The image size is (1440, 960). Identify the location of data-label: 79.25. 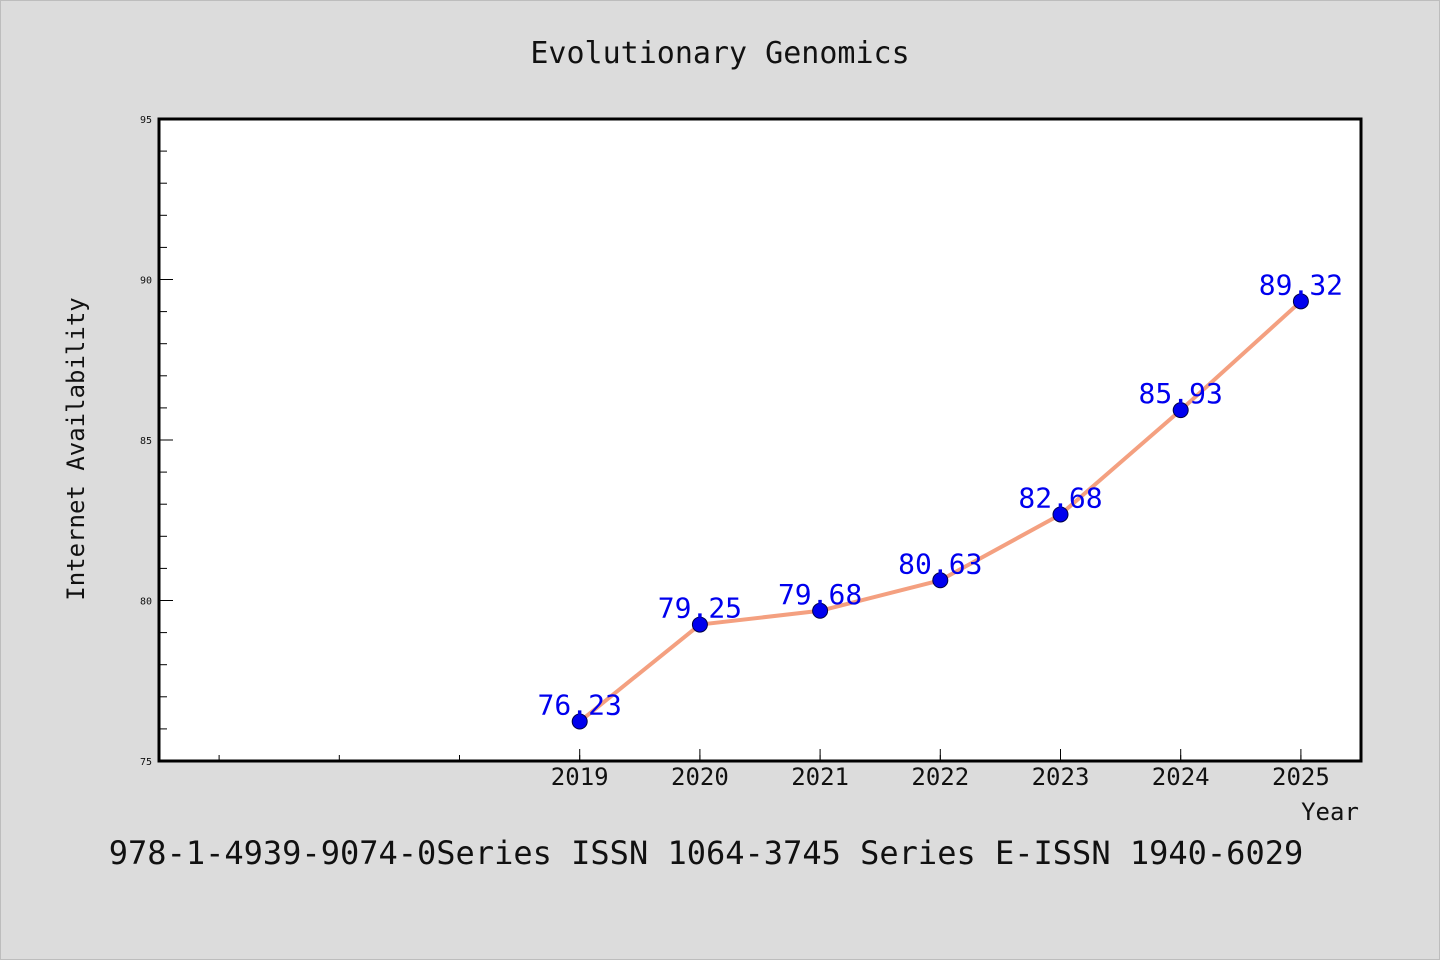
(700, 608).